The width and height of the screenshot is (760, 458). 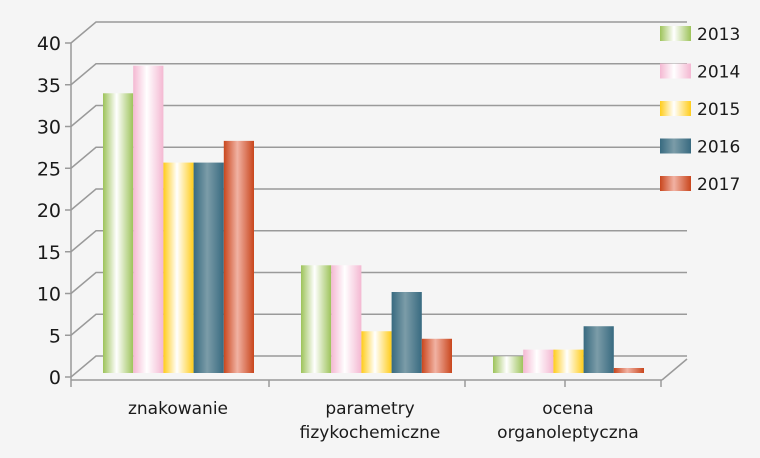 What do you see at coordinates (370, 433) in the screenshot?
I see `category-label: fizykochemiczne` at bounding box center [370, 433].